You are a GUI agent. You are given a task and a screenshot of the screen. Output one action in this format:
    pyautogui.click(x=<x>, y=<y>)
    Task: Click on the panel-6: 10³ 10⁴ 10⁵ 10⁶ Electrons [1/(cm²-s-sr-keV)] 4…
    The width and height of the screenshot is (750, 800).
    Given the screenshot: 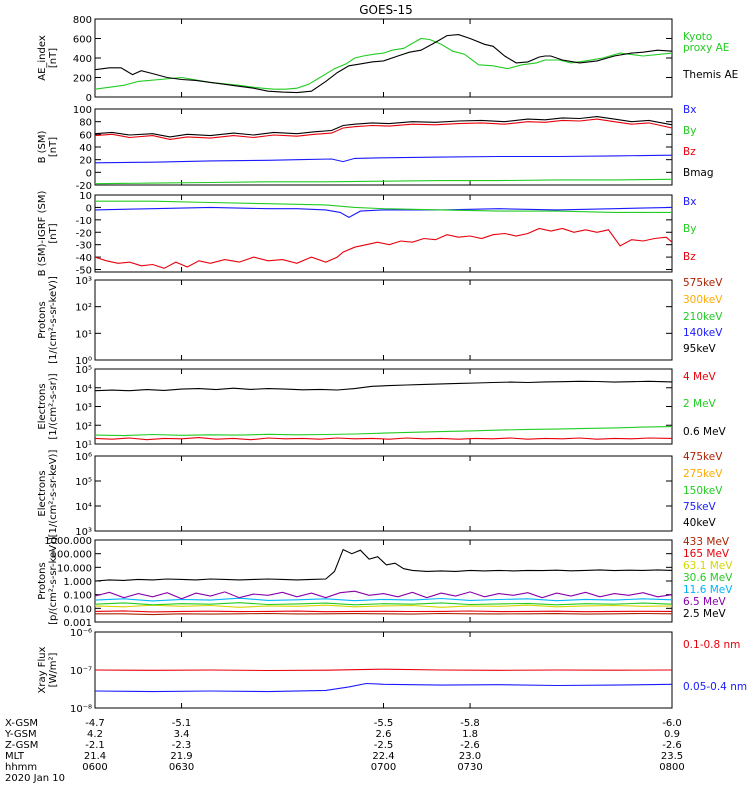 What is the action you would take?
    pyautogui.click(x=380, y=494)
    